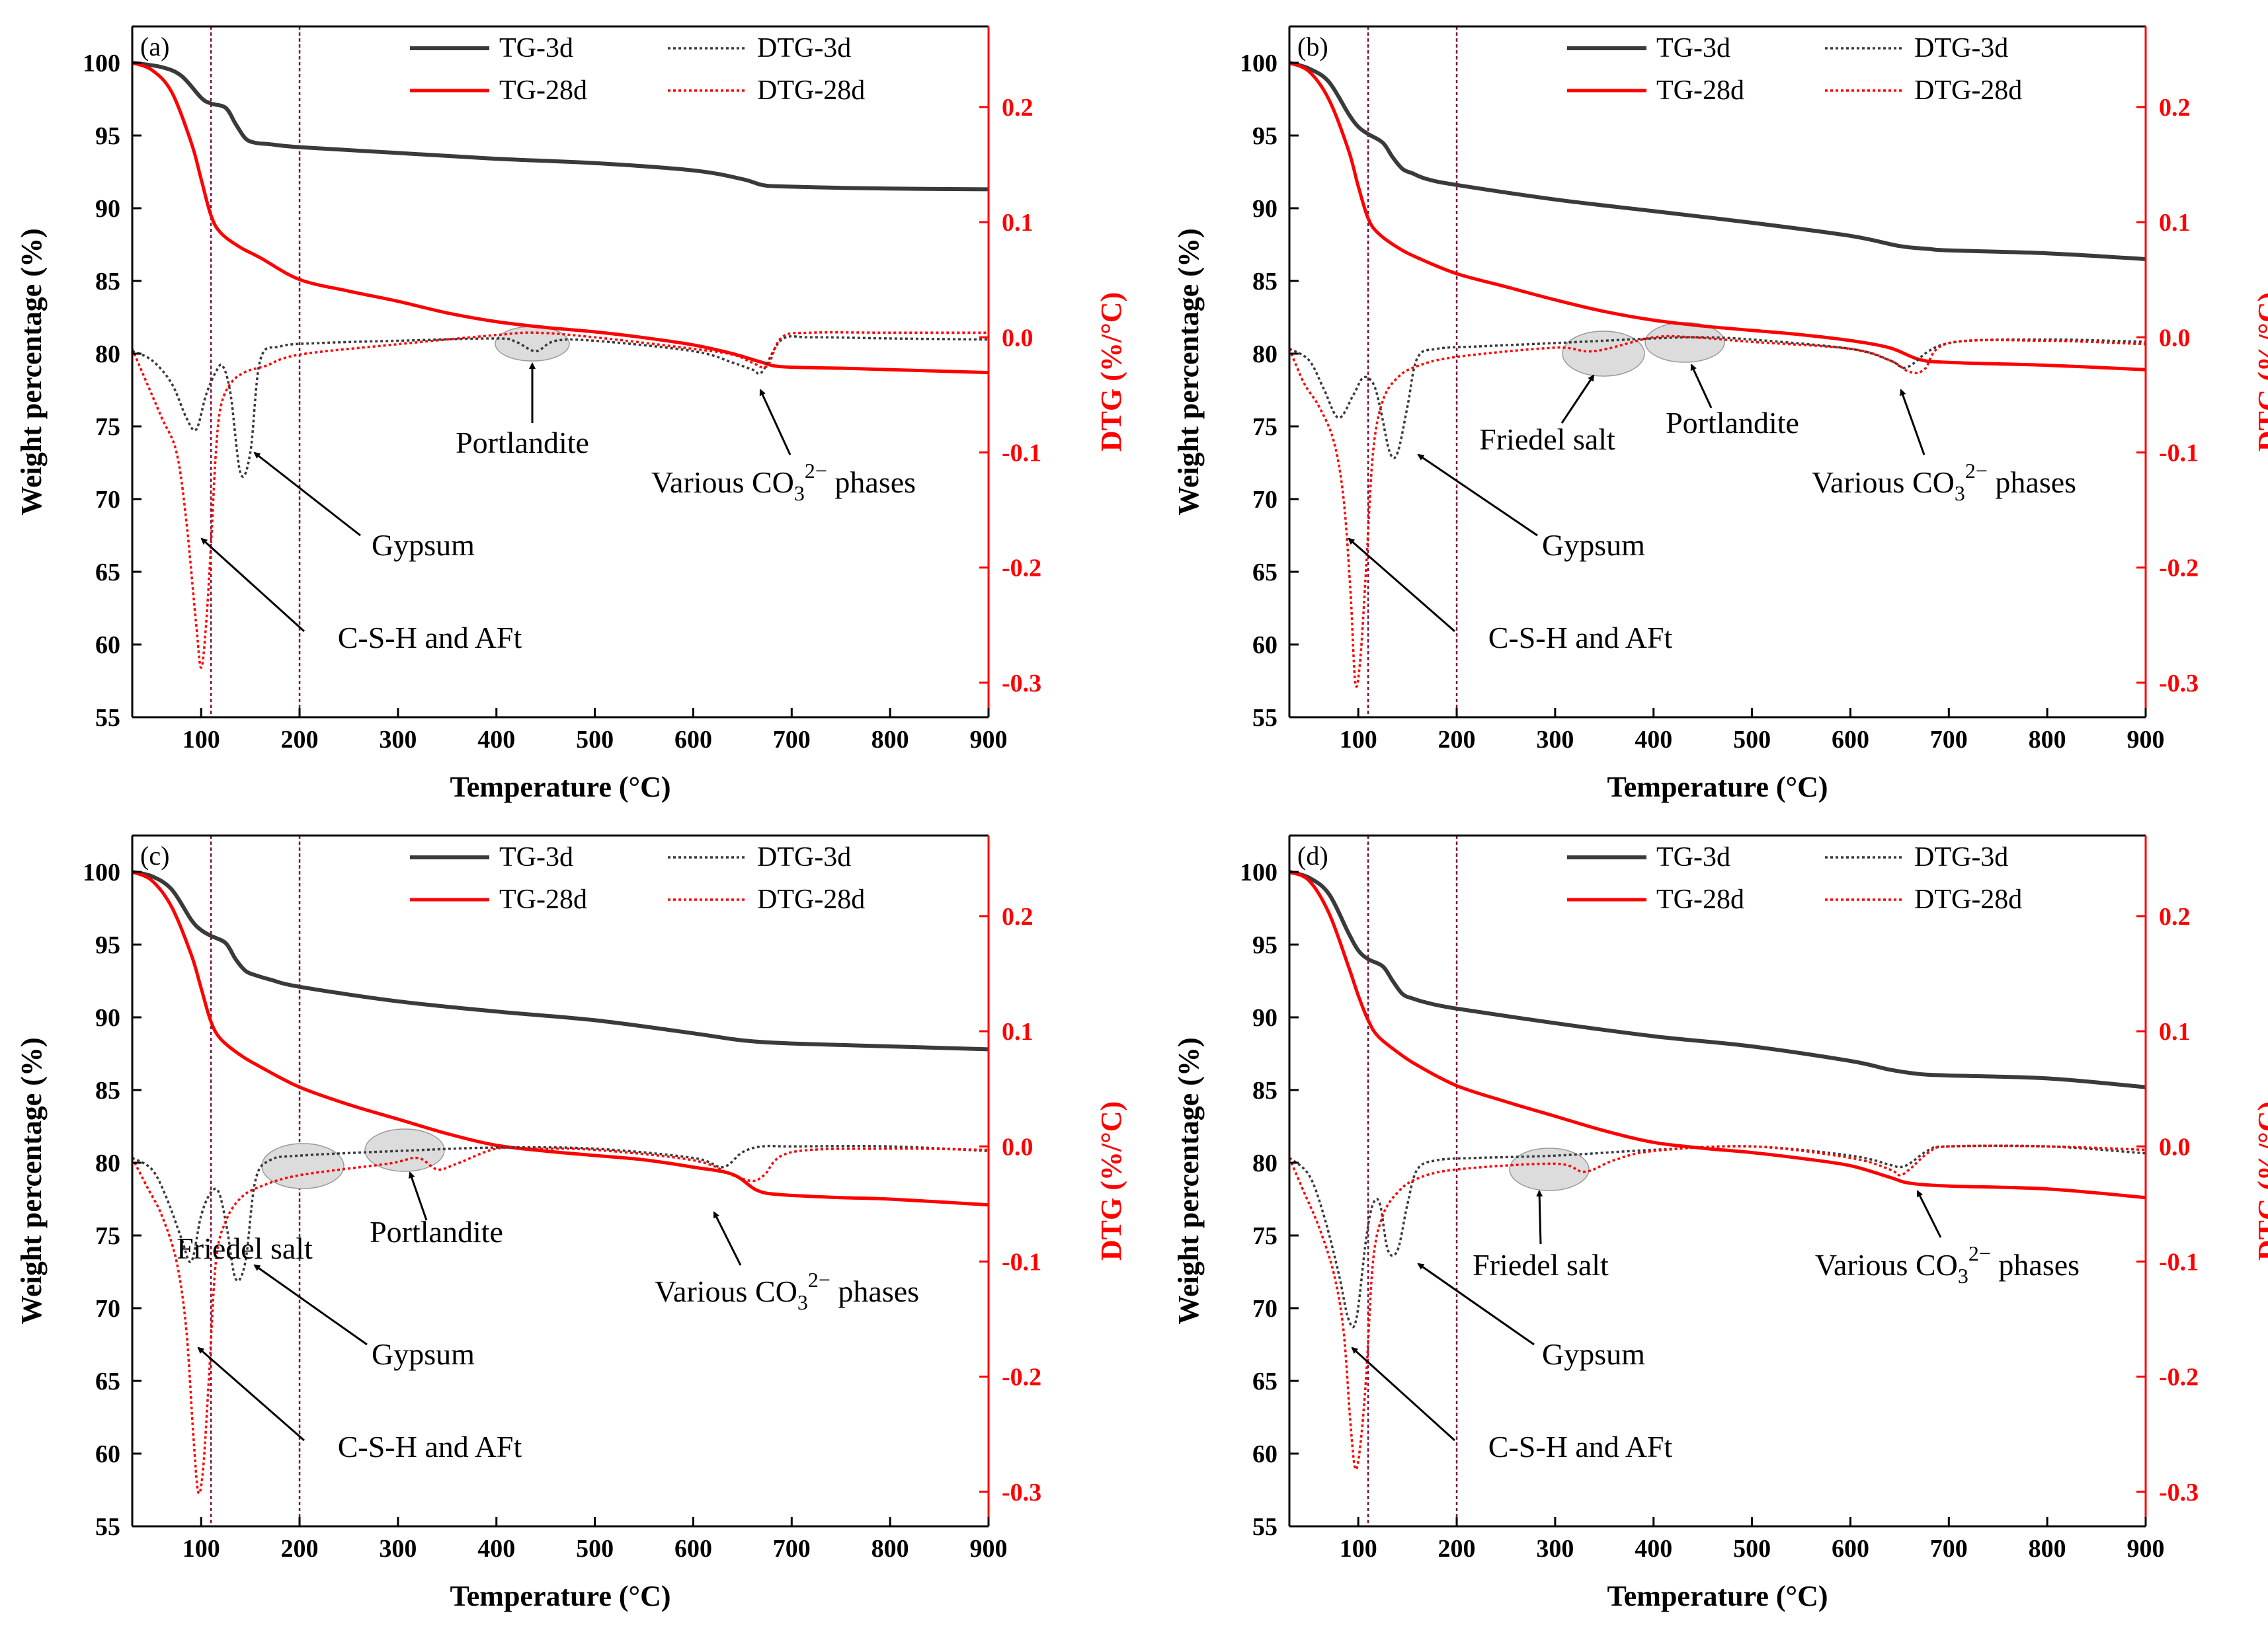  Describe the element at coordinates (1555, 1549) in the screenshot. I see `x-tick-label: 300` at that location.